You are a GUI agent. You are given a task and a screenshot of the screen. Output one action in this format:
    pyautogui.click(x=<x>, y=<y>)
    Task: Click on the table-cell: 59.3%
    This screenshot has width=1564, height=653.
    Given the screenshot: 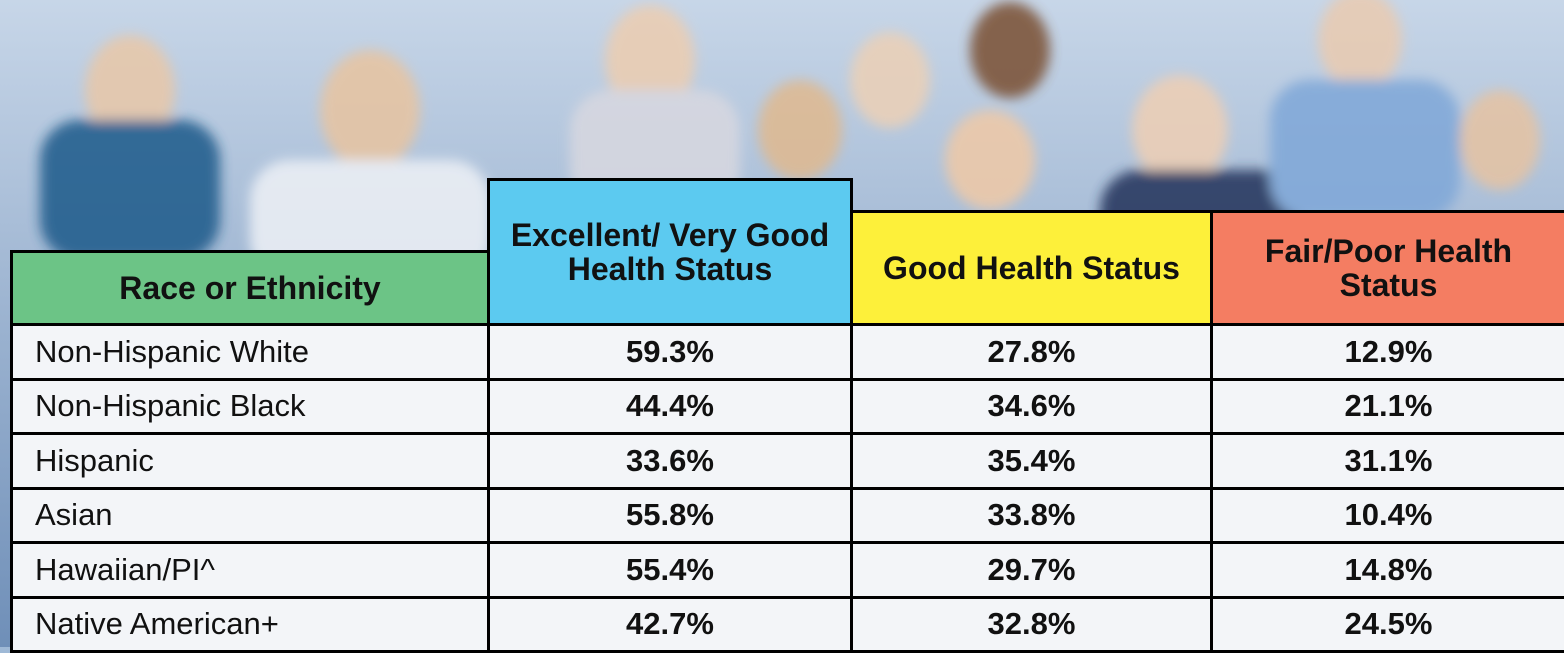 What is the action you would take?
    pyautogui.click(x=670, y=352)
    